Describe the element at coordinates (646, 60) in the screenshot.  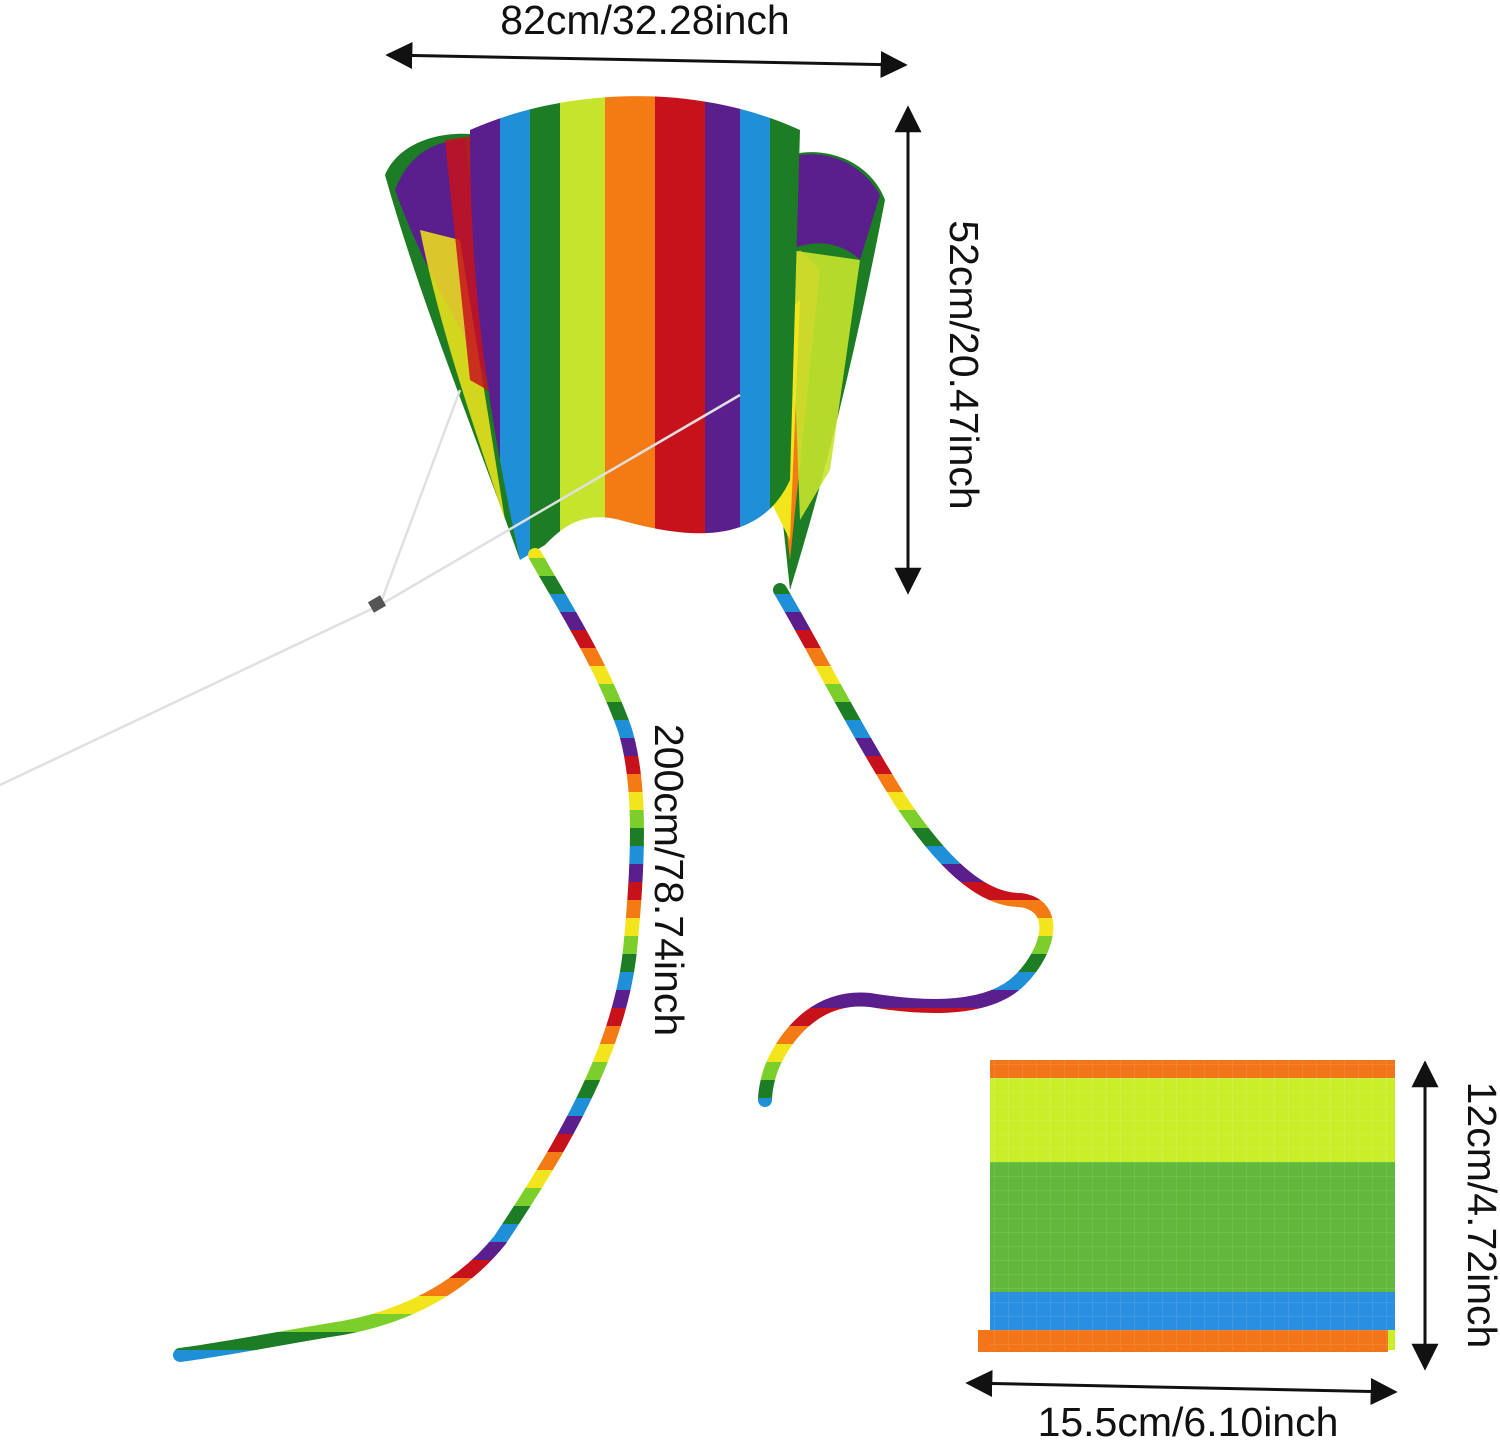
I see `kite-width-arrow` at that location.